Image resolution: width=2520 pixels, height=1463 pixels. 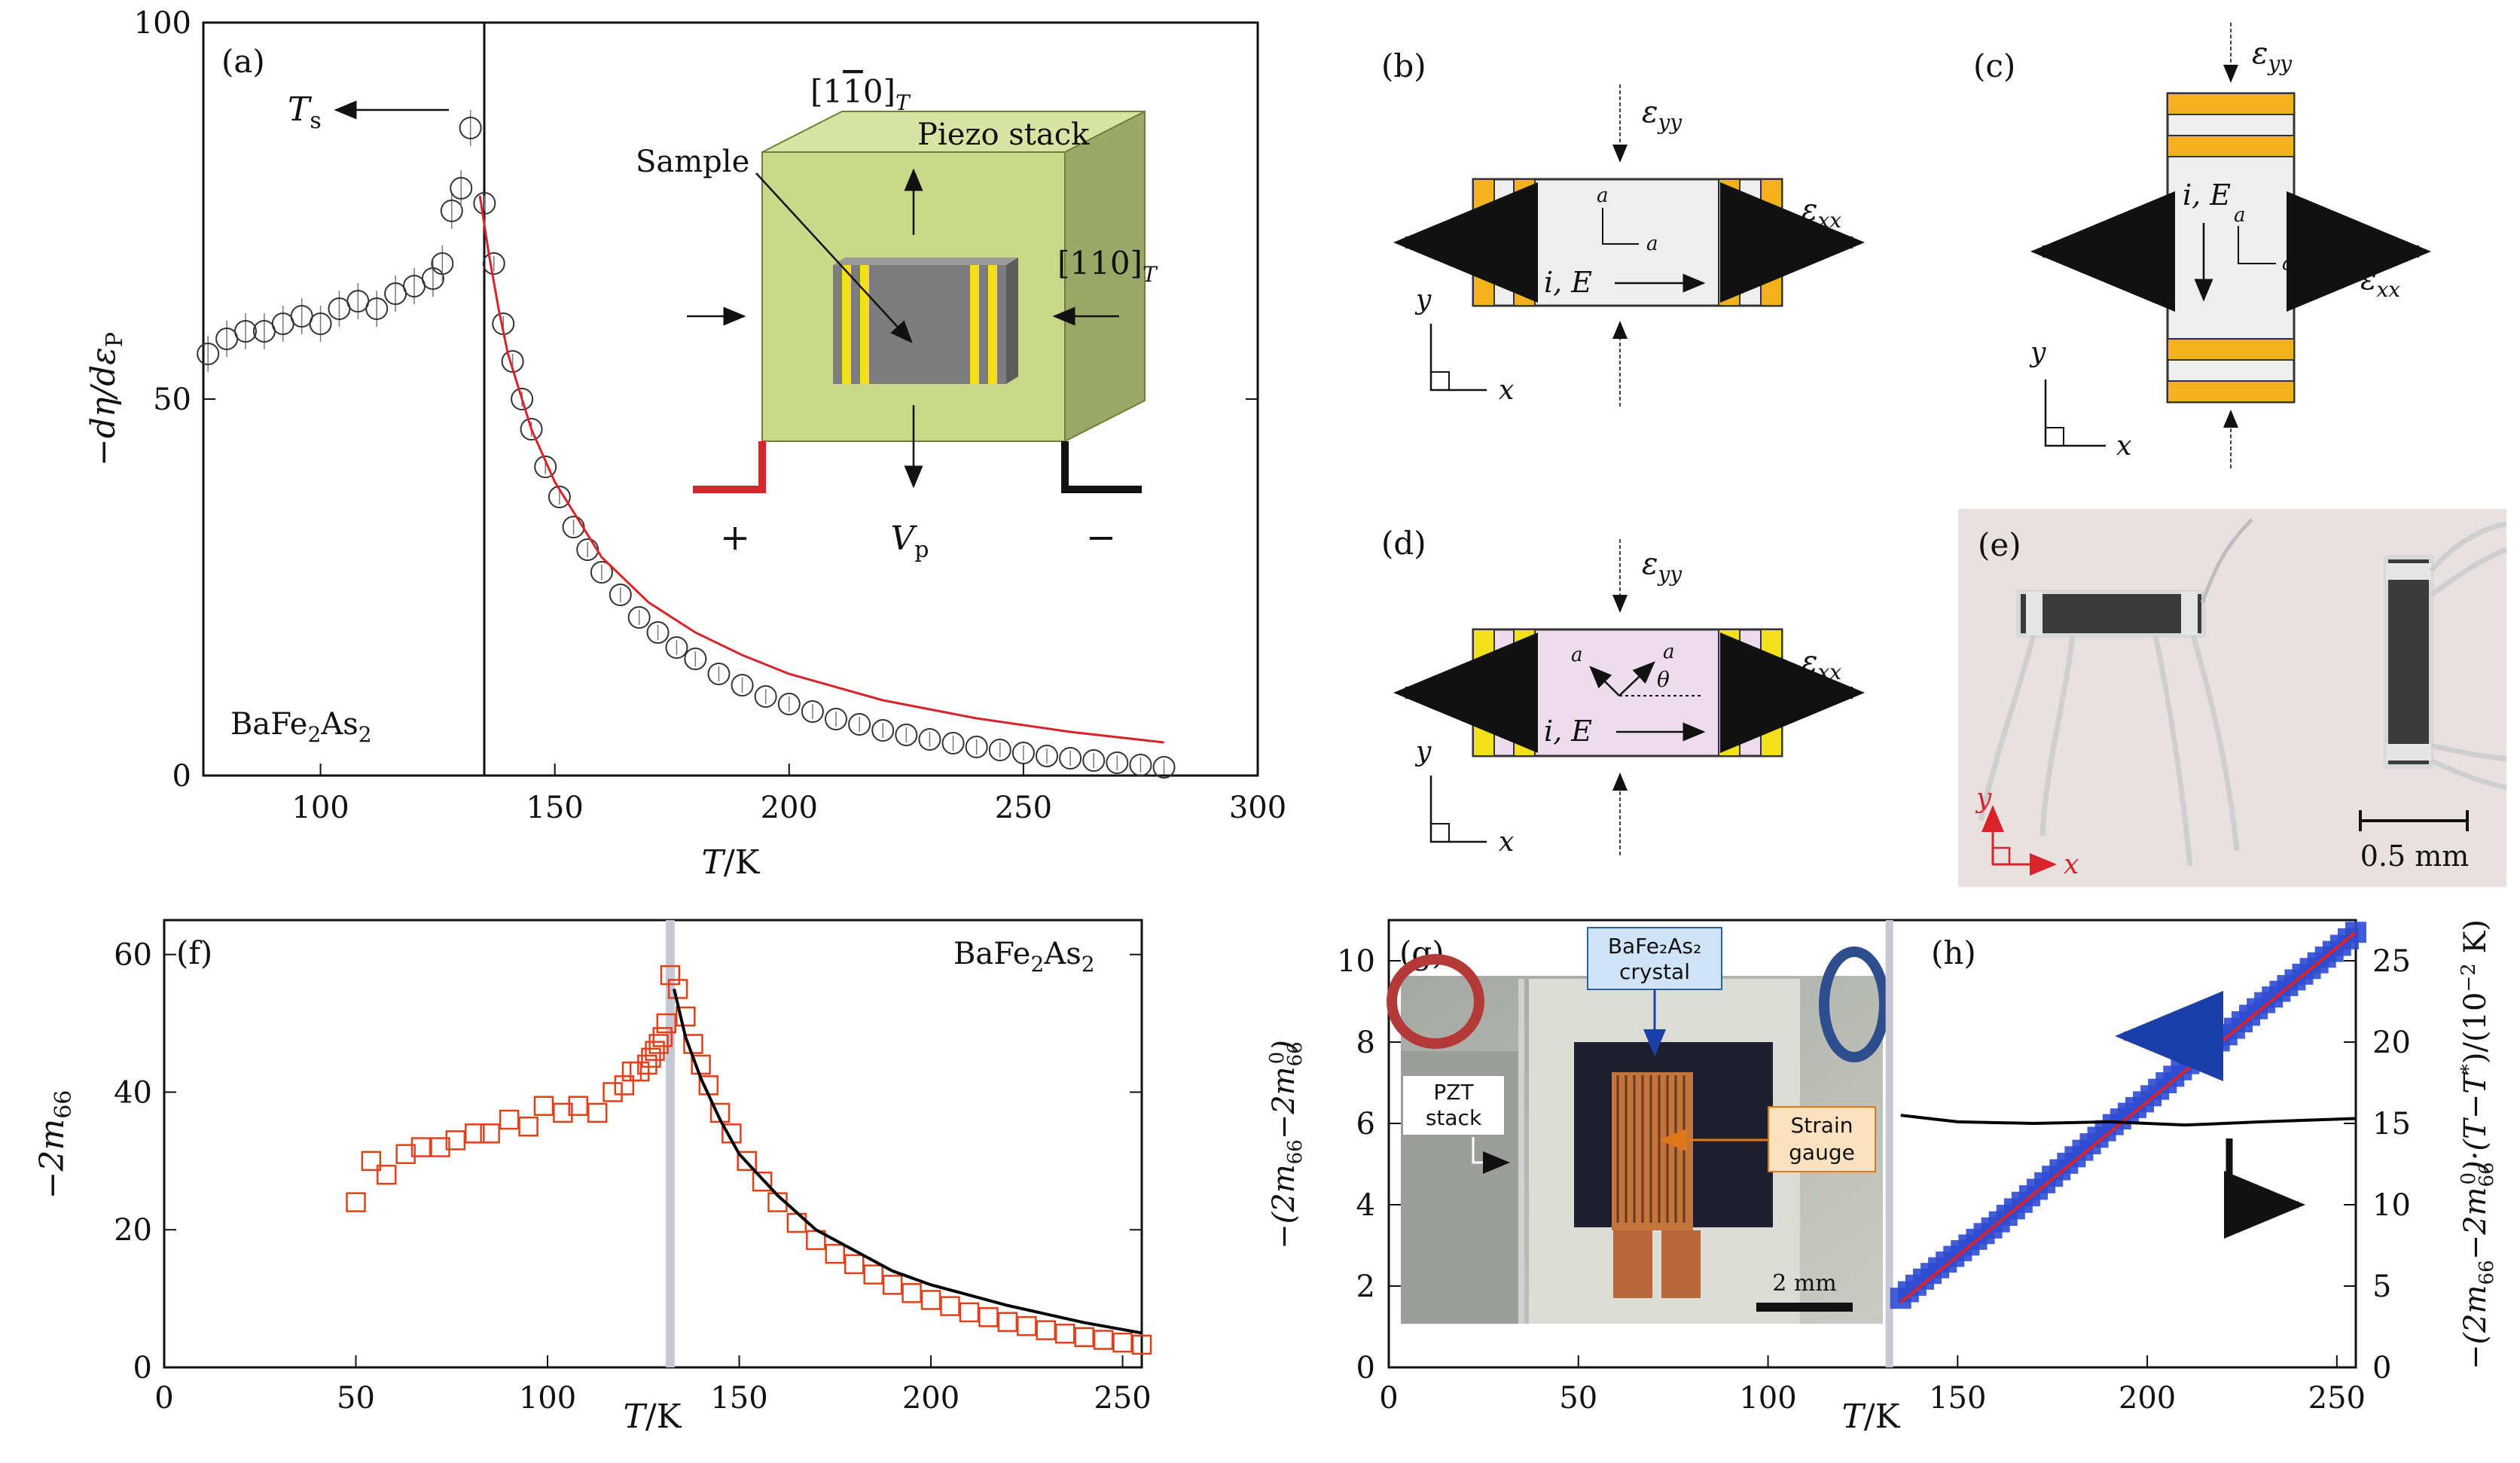 I want to click on y-label: y, so click(x=1423, y=751).